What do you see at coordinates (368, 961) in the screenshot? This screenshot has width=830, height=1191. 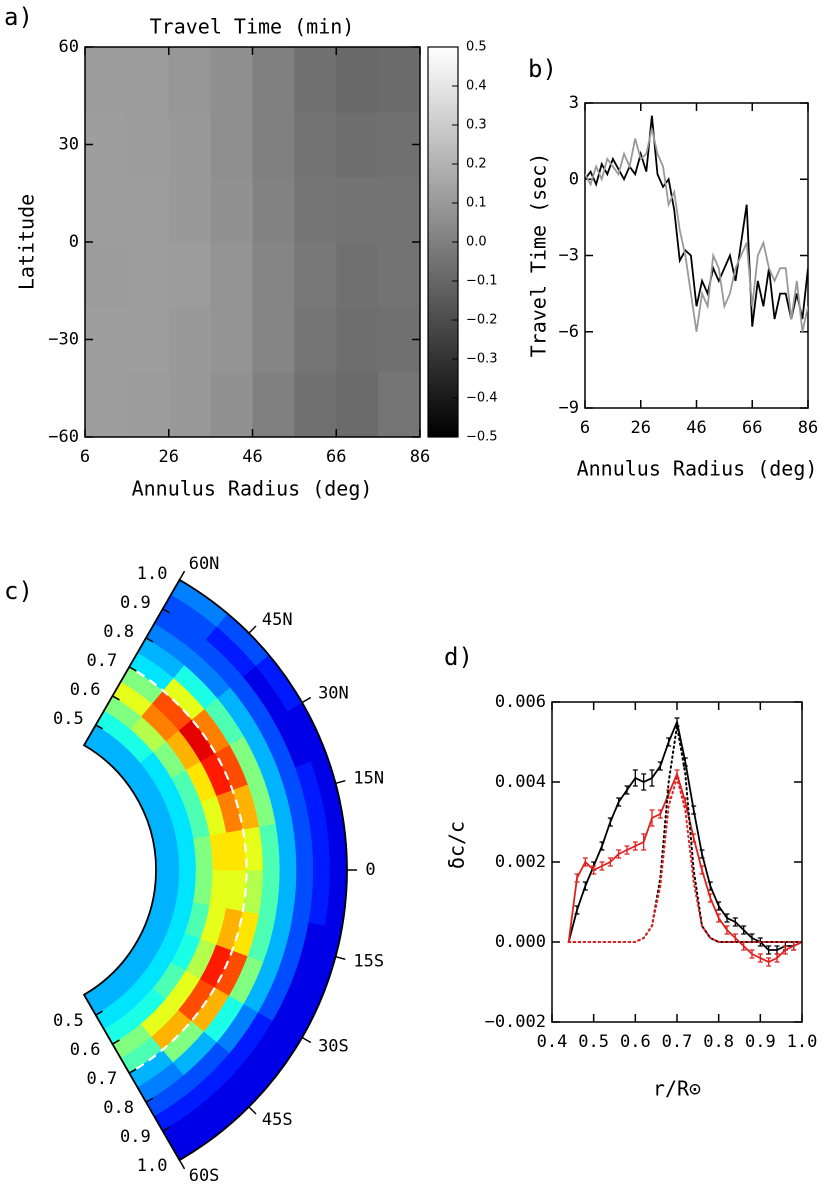 I see `lat-tick-label: 15S` at bounding box center [368, 961].